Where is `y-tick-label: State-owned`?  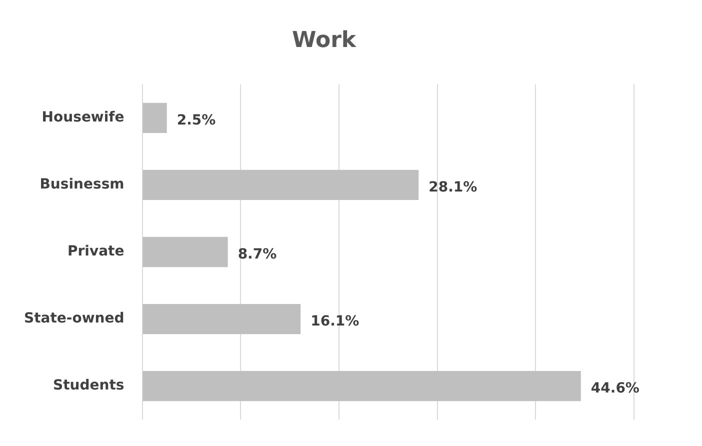
y-tick-label: State-owned is located at coordinates (74, 318).